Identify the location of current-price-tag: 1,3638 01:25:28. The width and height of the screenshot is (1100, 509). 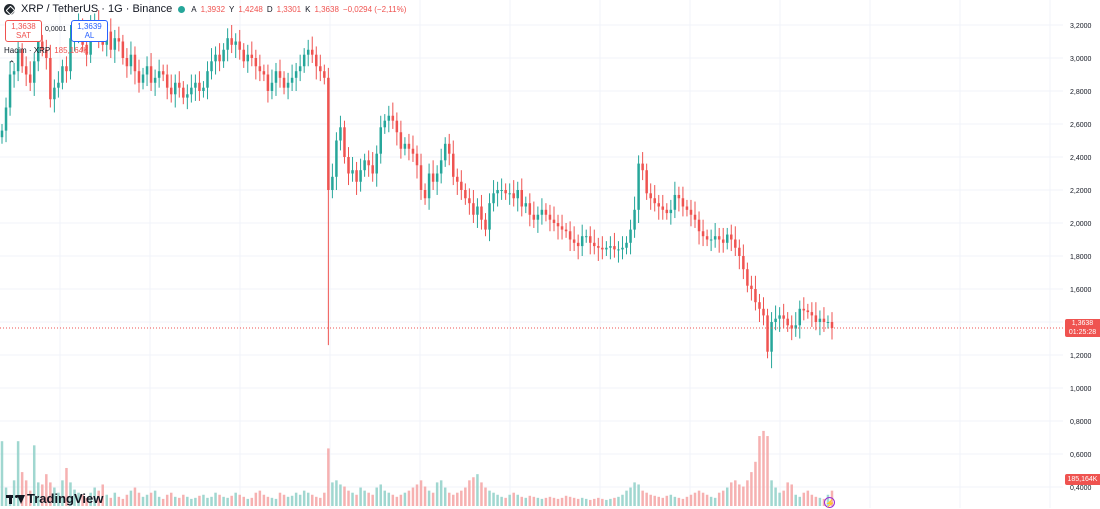
(1082, 327).